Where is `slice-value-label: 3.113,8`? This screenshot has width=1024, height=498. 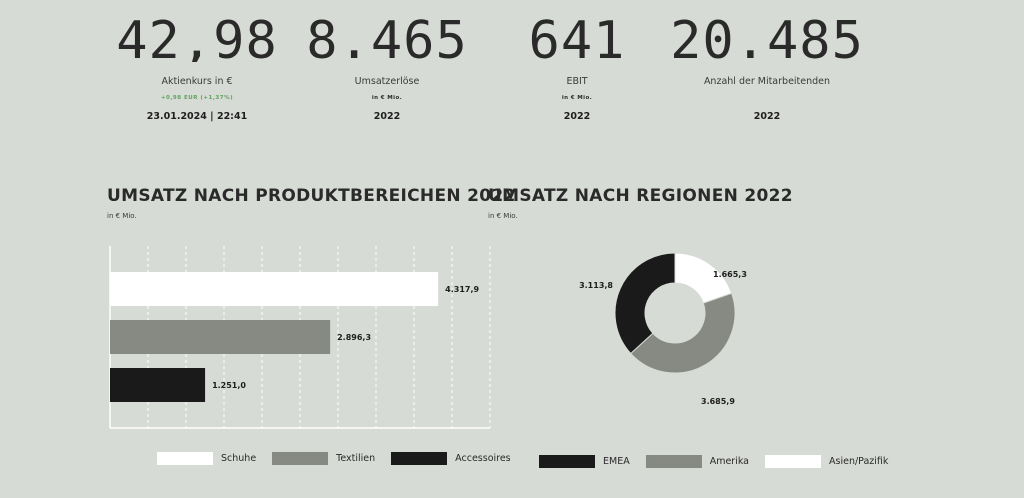 slice-value-label: 3.113,8 is located at coordinates (596, 285).